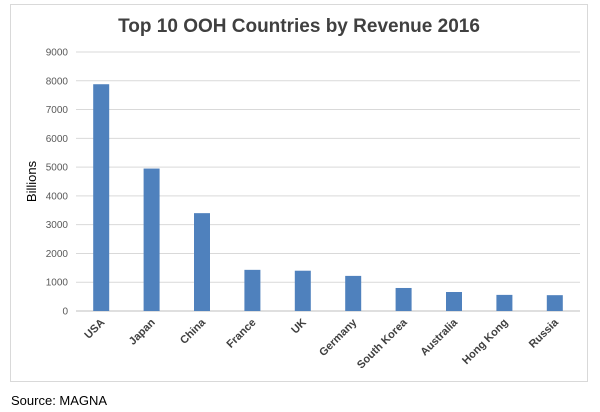  Describe the element at coordinates (193, 331) in the screenshot. I see `x-tick-label: China` at that location.